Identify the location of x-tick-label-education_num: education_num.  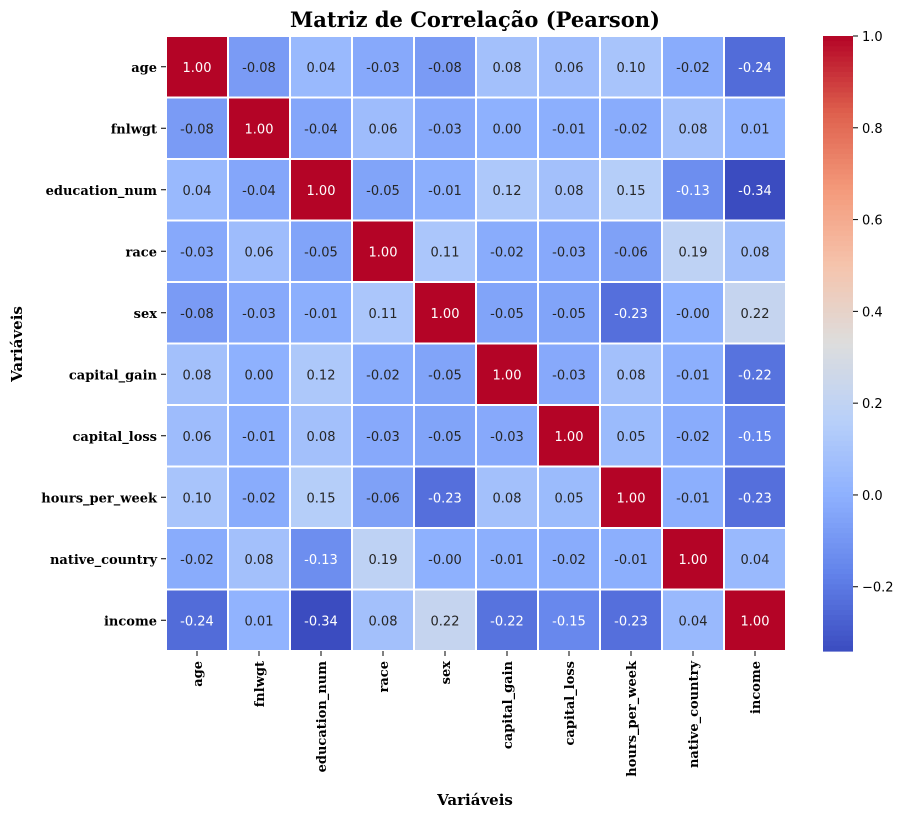
(322, 717).